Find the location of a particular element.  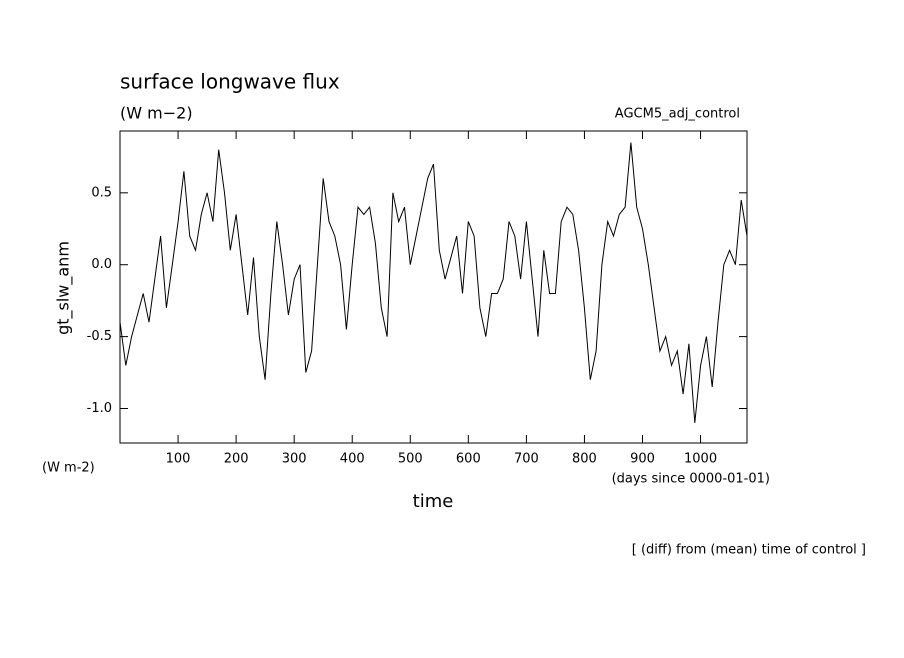

y-tick-label: 0.0 is located at coordinates (101, 264).